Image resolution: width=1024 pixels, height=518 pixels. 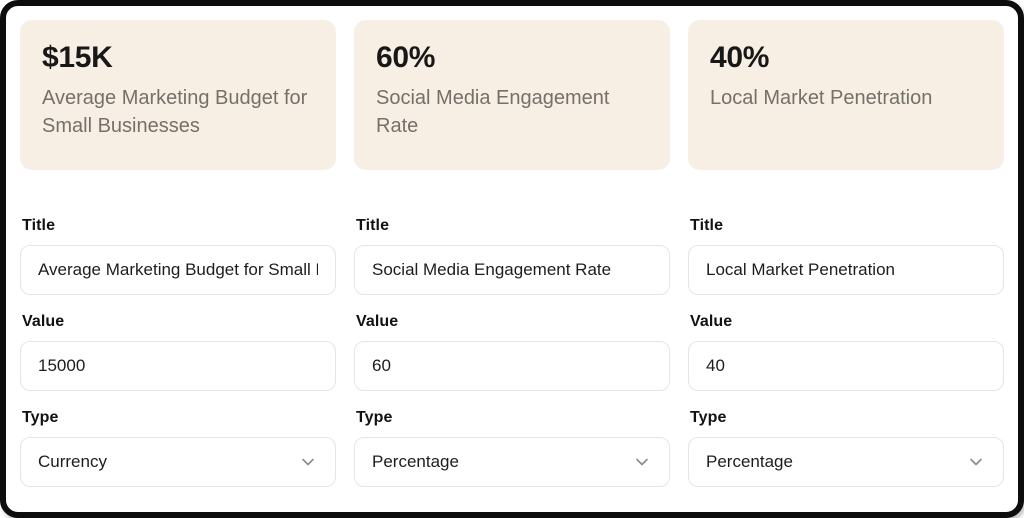 What do you see at coordinates (740, 57) in the screenshot?
I see `stat-value: 40%` at bounding box center [740, 57].